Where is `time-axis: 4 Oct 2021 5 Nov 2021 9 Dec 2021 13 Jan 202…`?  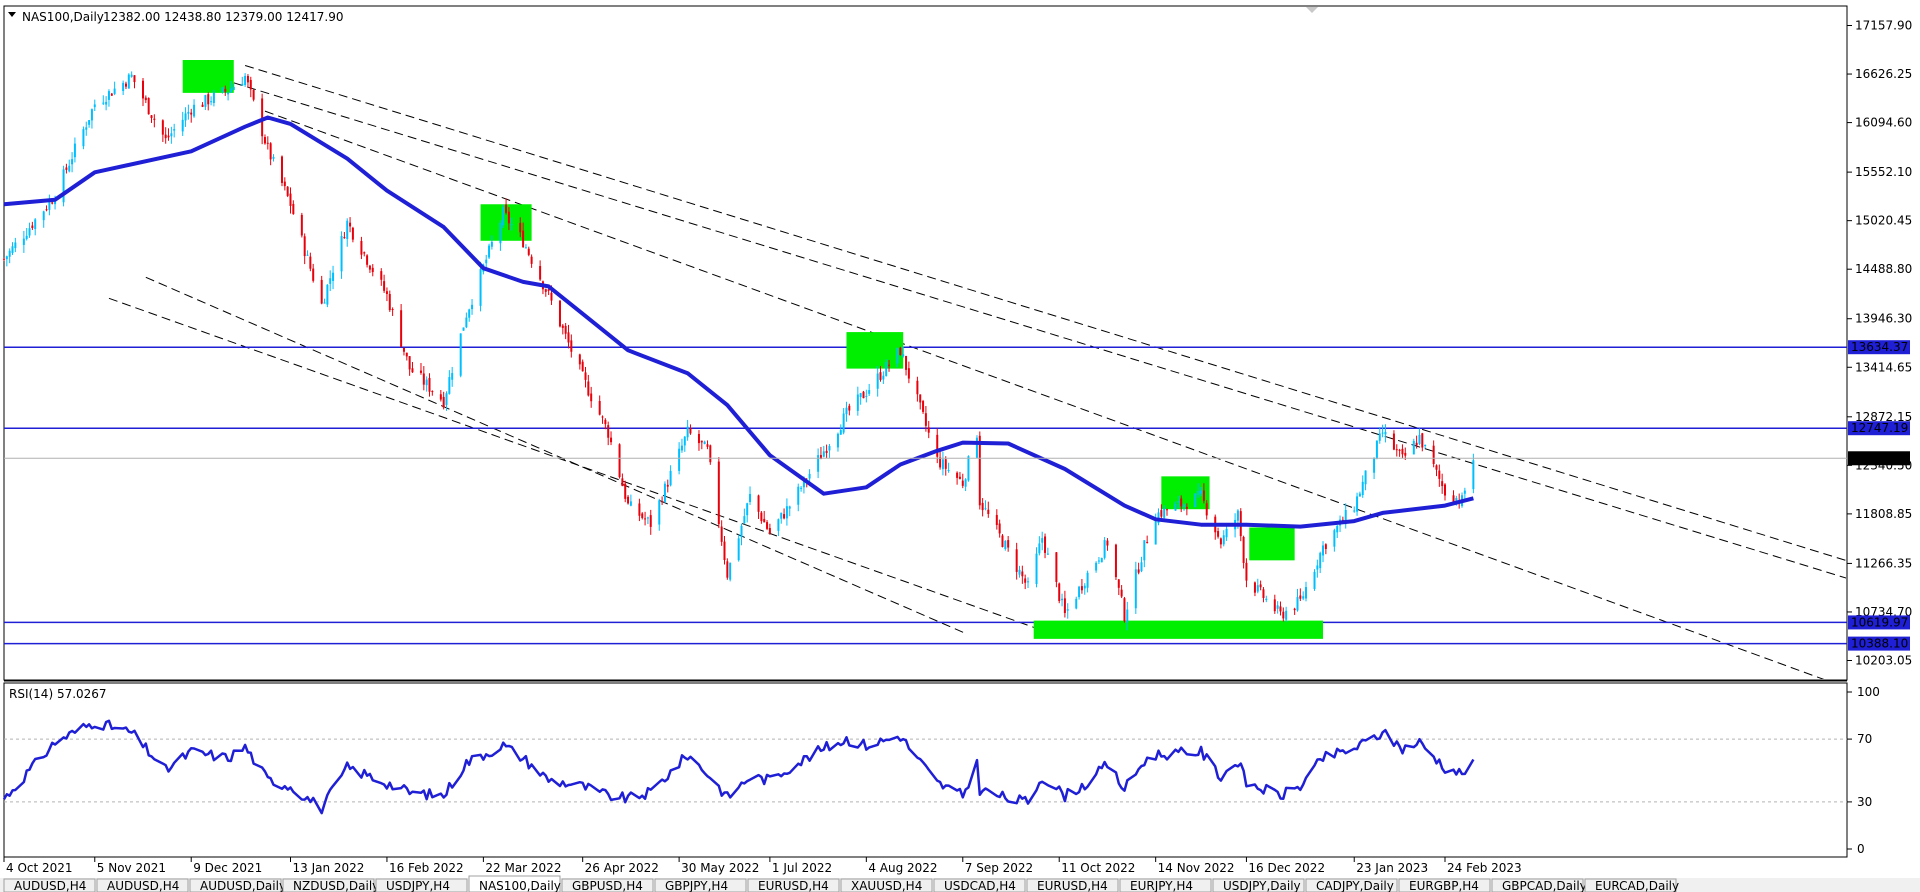 time-axis: 4 Oct 2021 5 Nov 2021 9 Dec 2021 13 Jan 202… is located at coordinates (762, 866).